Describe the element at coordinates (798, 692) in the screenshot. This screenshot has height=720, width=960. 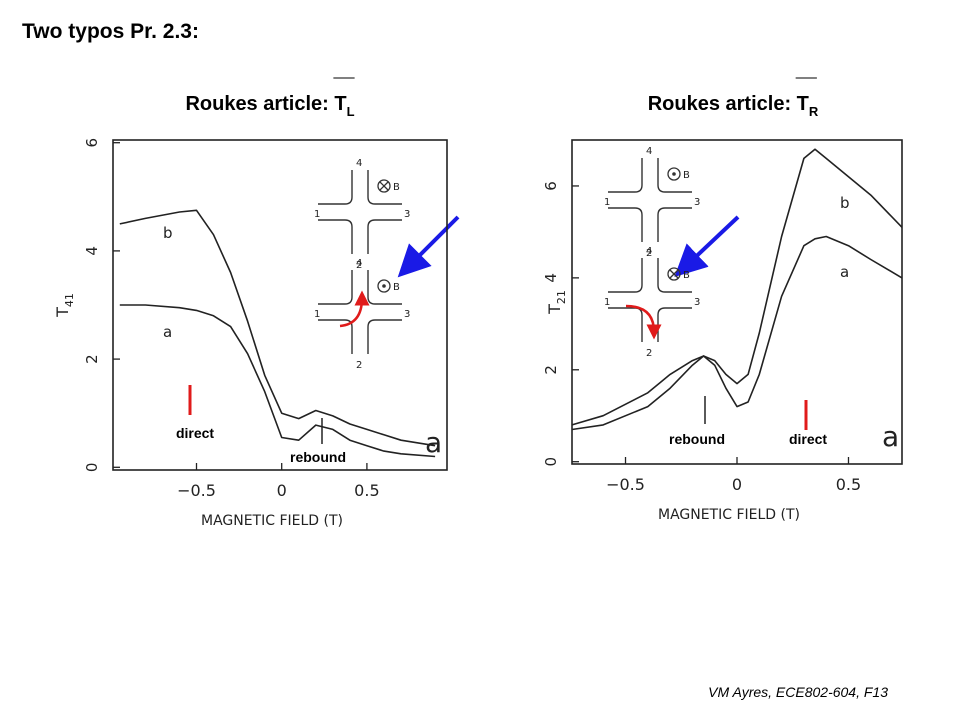
I see `footer: VM Ayres, ECE802-604, F13` at that location.